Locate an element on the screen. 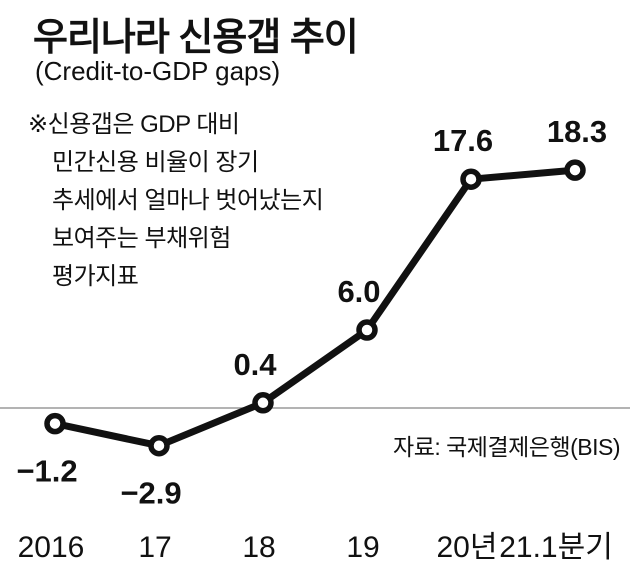 This screenshot has height=570, width=630. value-label: 17.6 is located at coordinates (463, 140).